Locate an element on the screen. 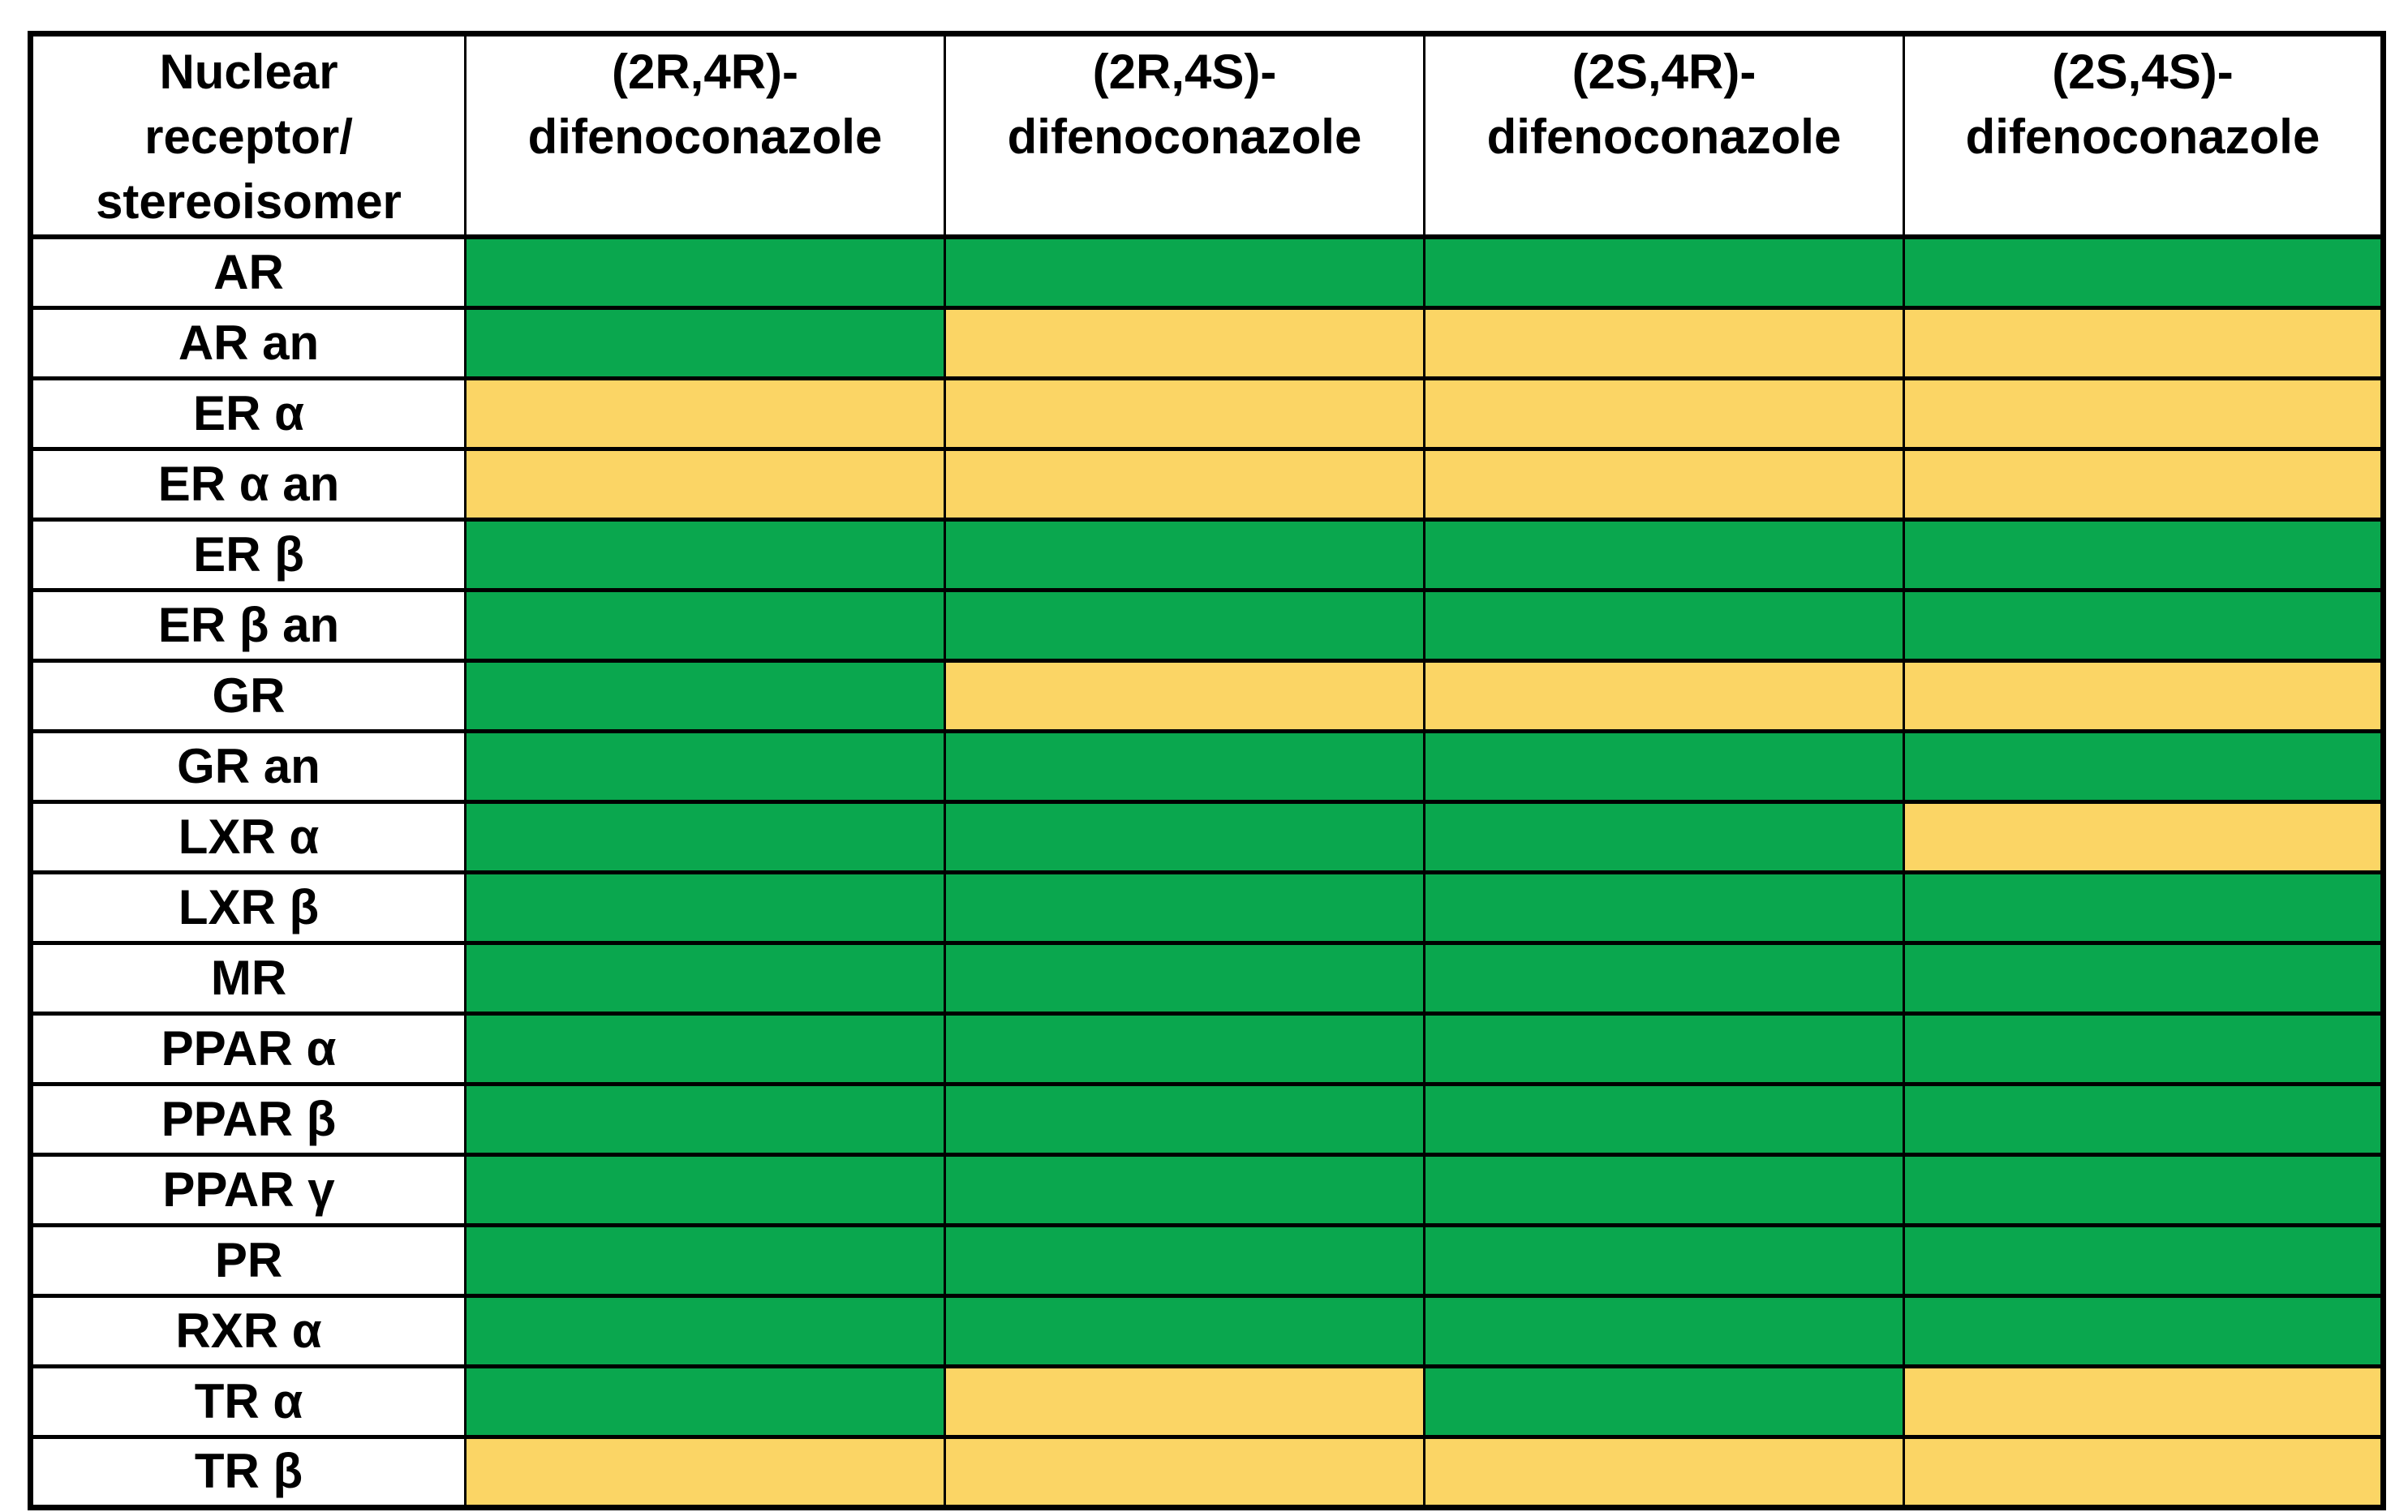 The height and width of the screenshot is (1512, 2408). table-row: TR β is located at coordinates (1206, 1472).